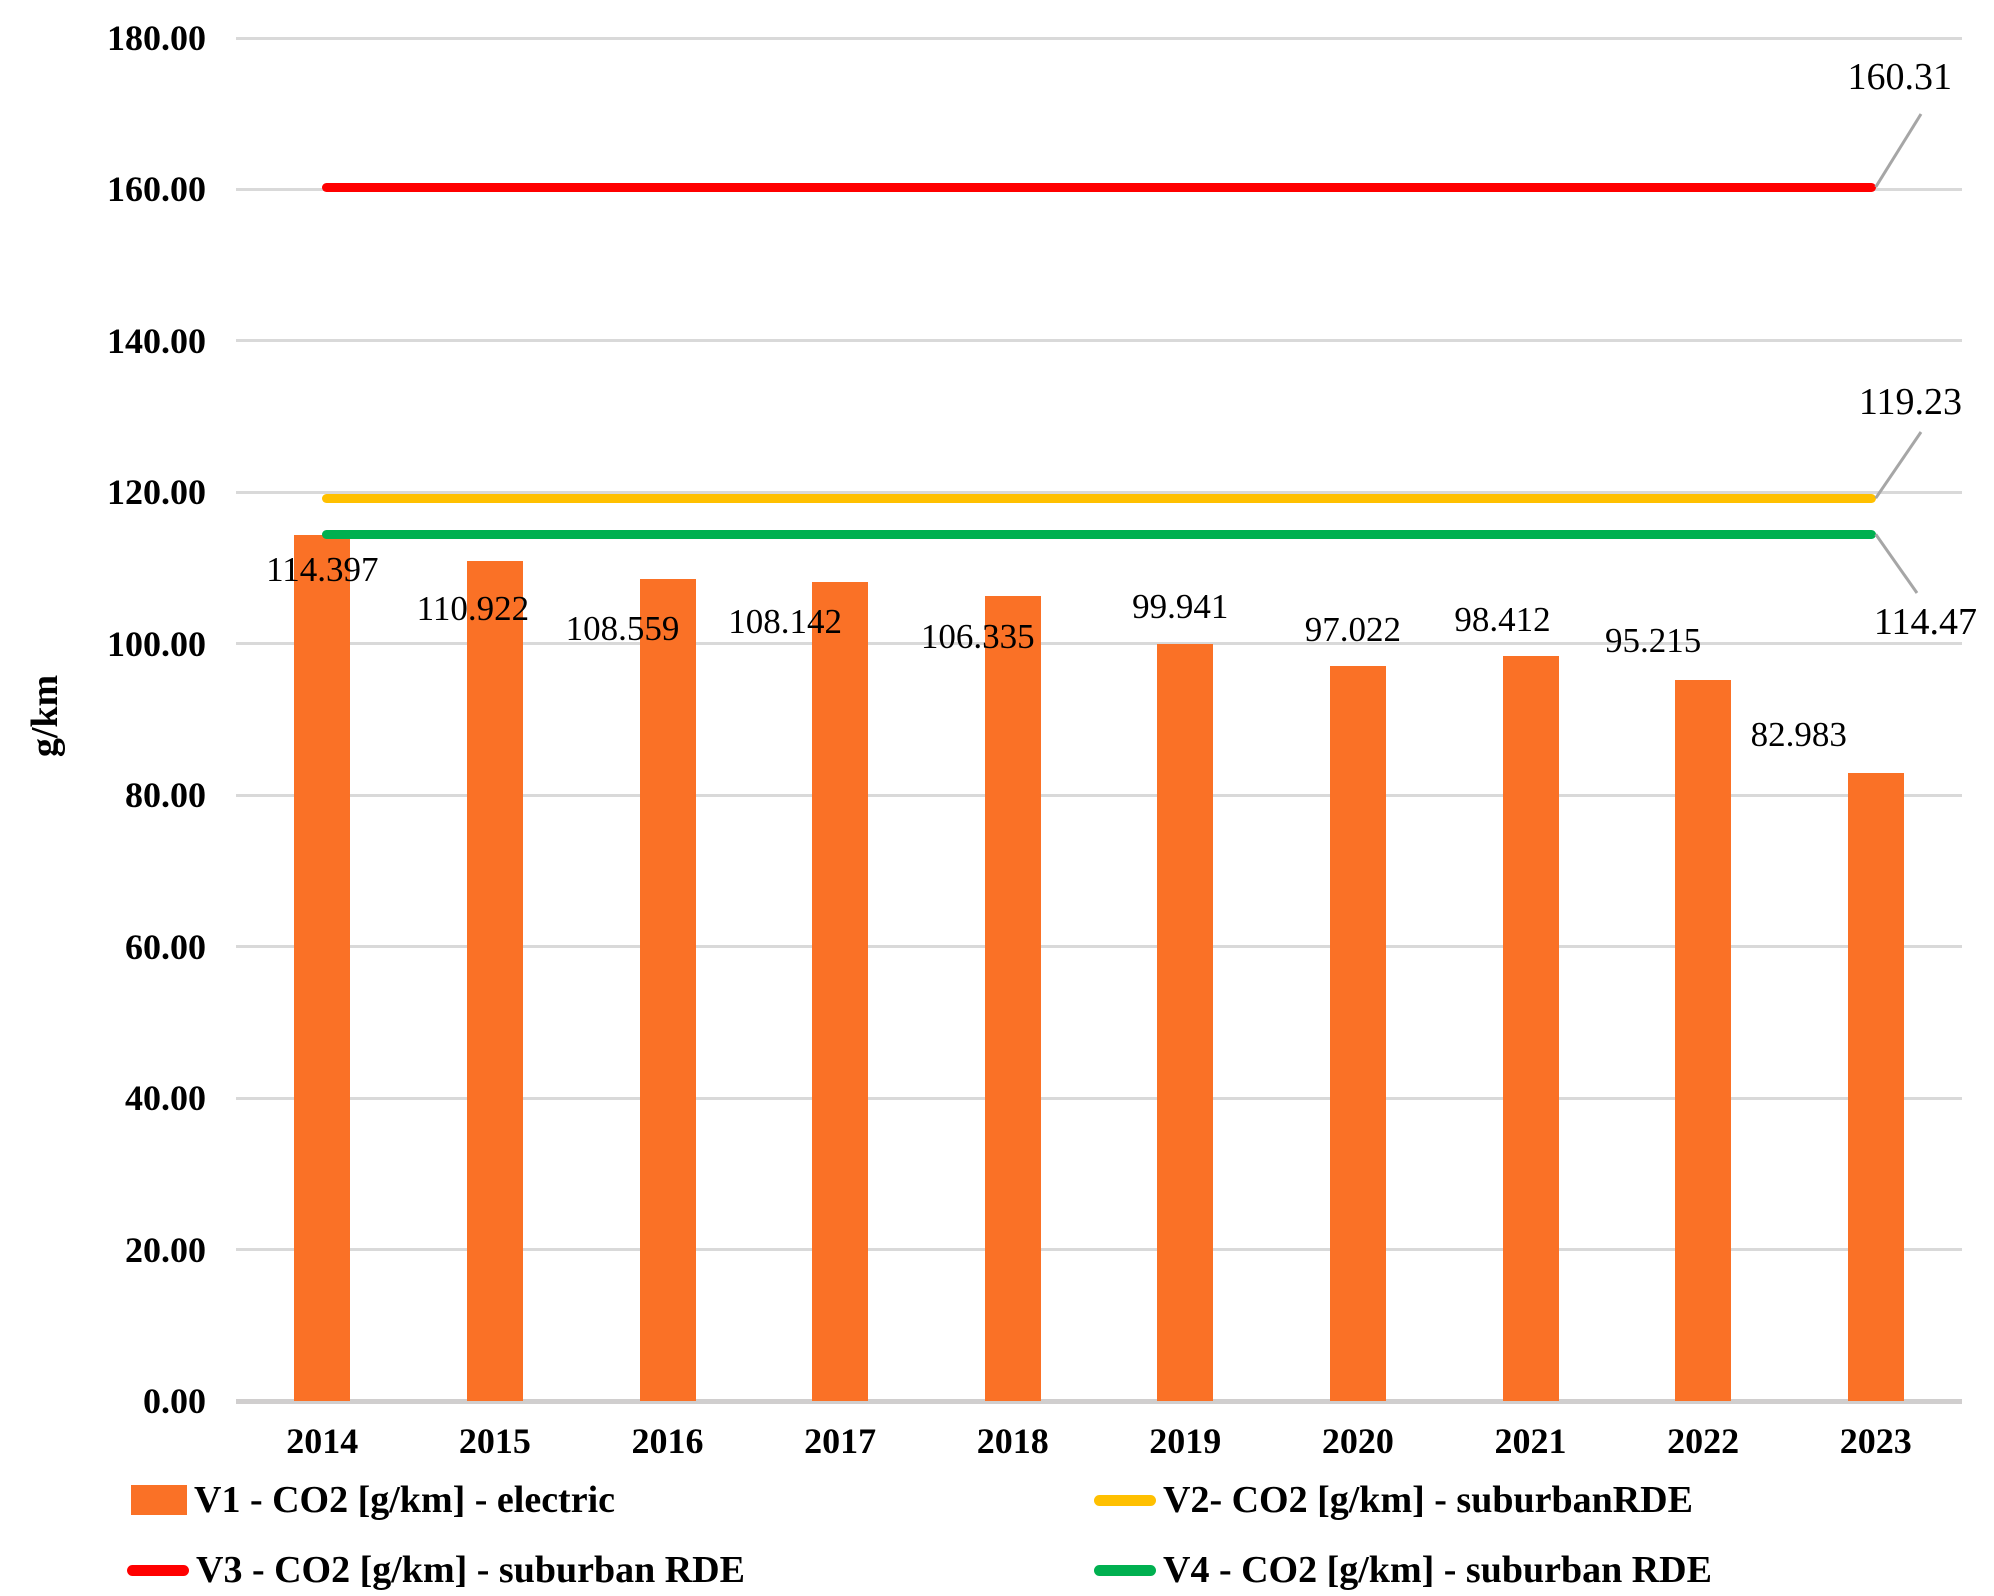  I want to click on data-label-2014: 114.397, so click(322, 569).